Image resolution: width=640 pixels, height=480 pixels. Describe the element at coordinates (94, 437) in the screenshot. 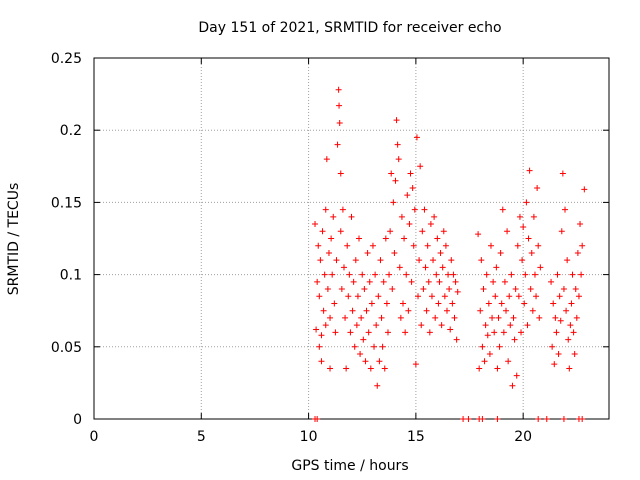

I see `x-tick-label: 0` at that location.